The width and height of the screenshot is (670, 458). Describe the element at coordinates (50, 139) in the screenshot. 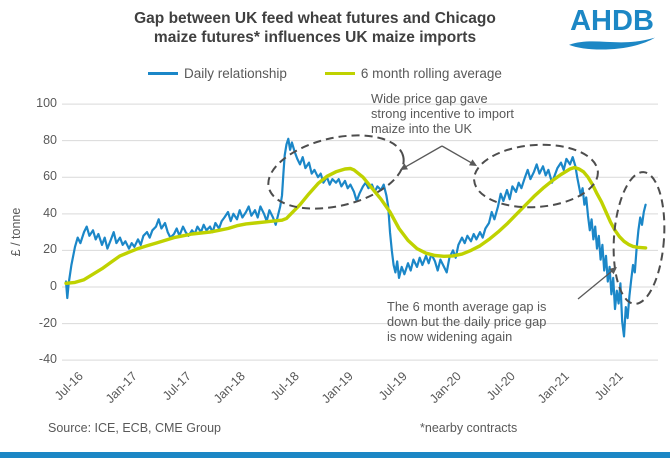

I see `y-tick-label: 80` at that location.